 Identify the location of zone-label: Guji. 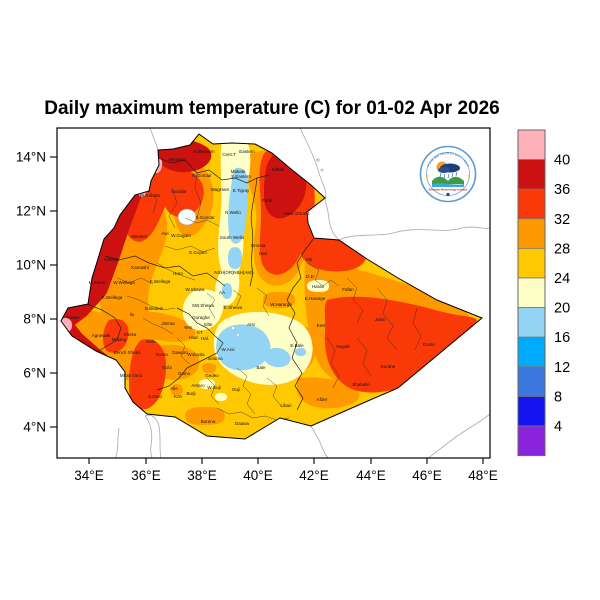
(236, 389).